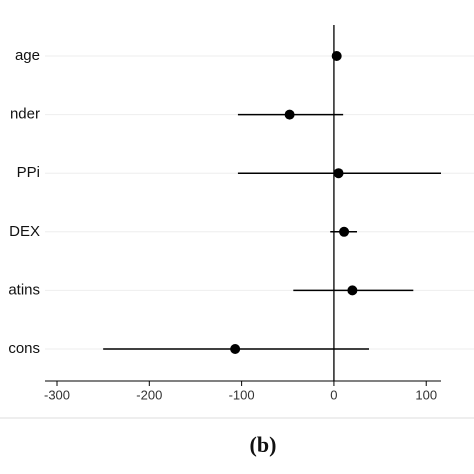 This screenshot has width=474, height=474. I want to click on caption: (b), so click(263, 444).